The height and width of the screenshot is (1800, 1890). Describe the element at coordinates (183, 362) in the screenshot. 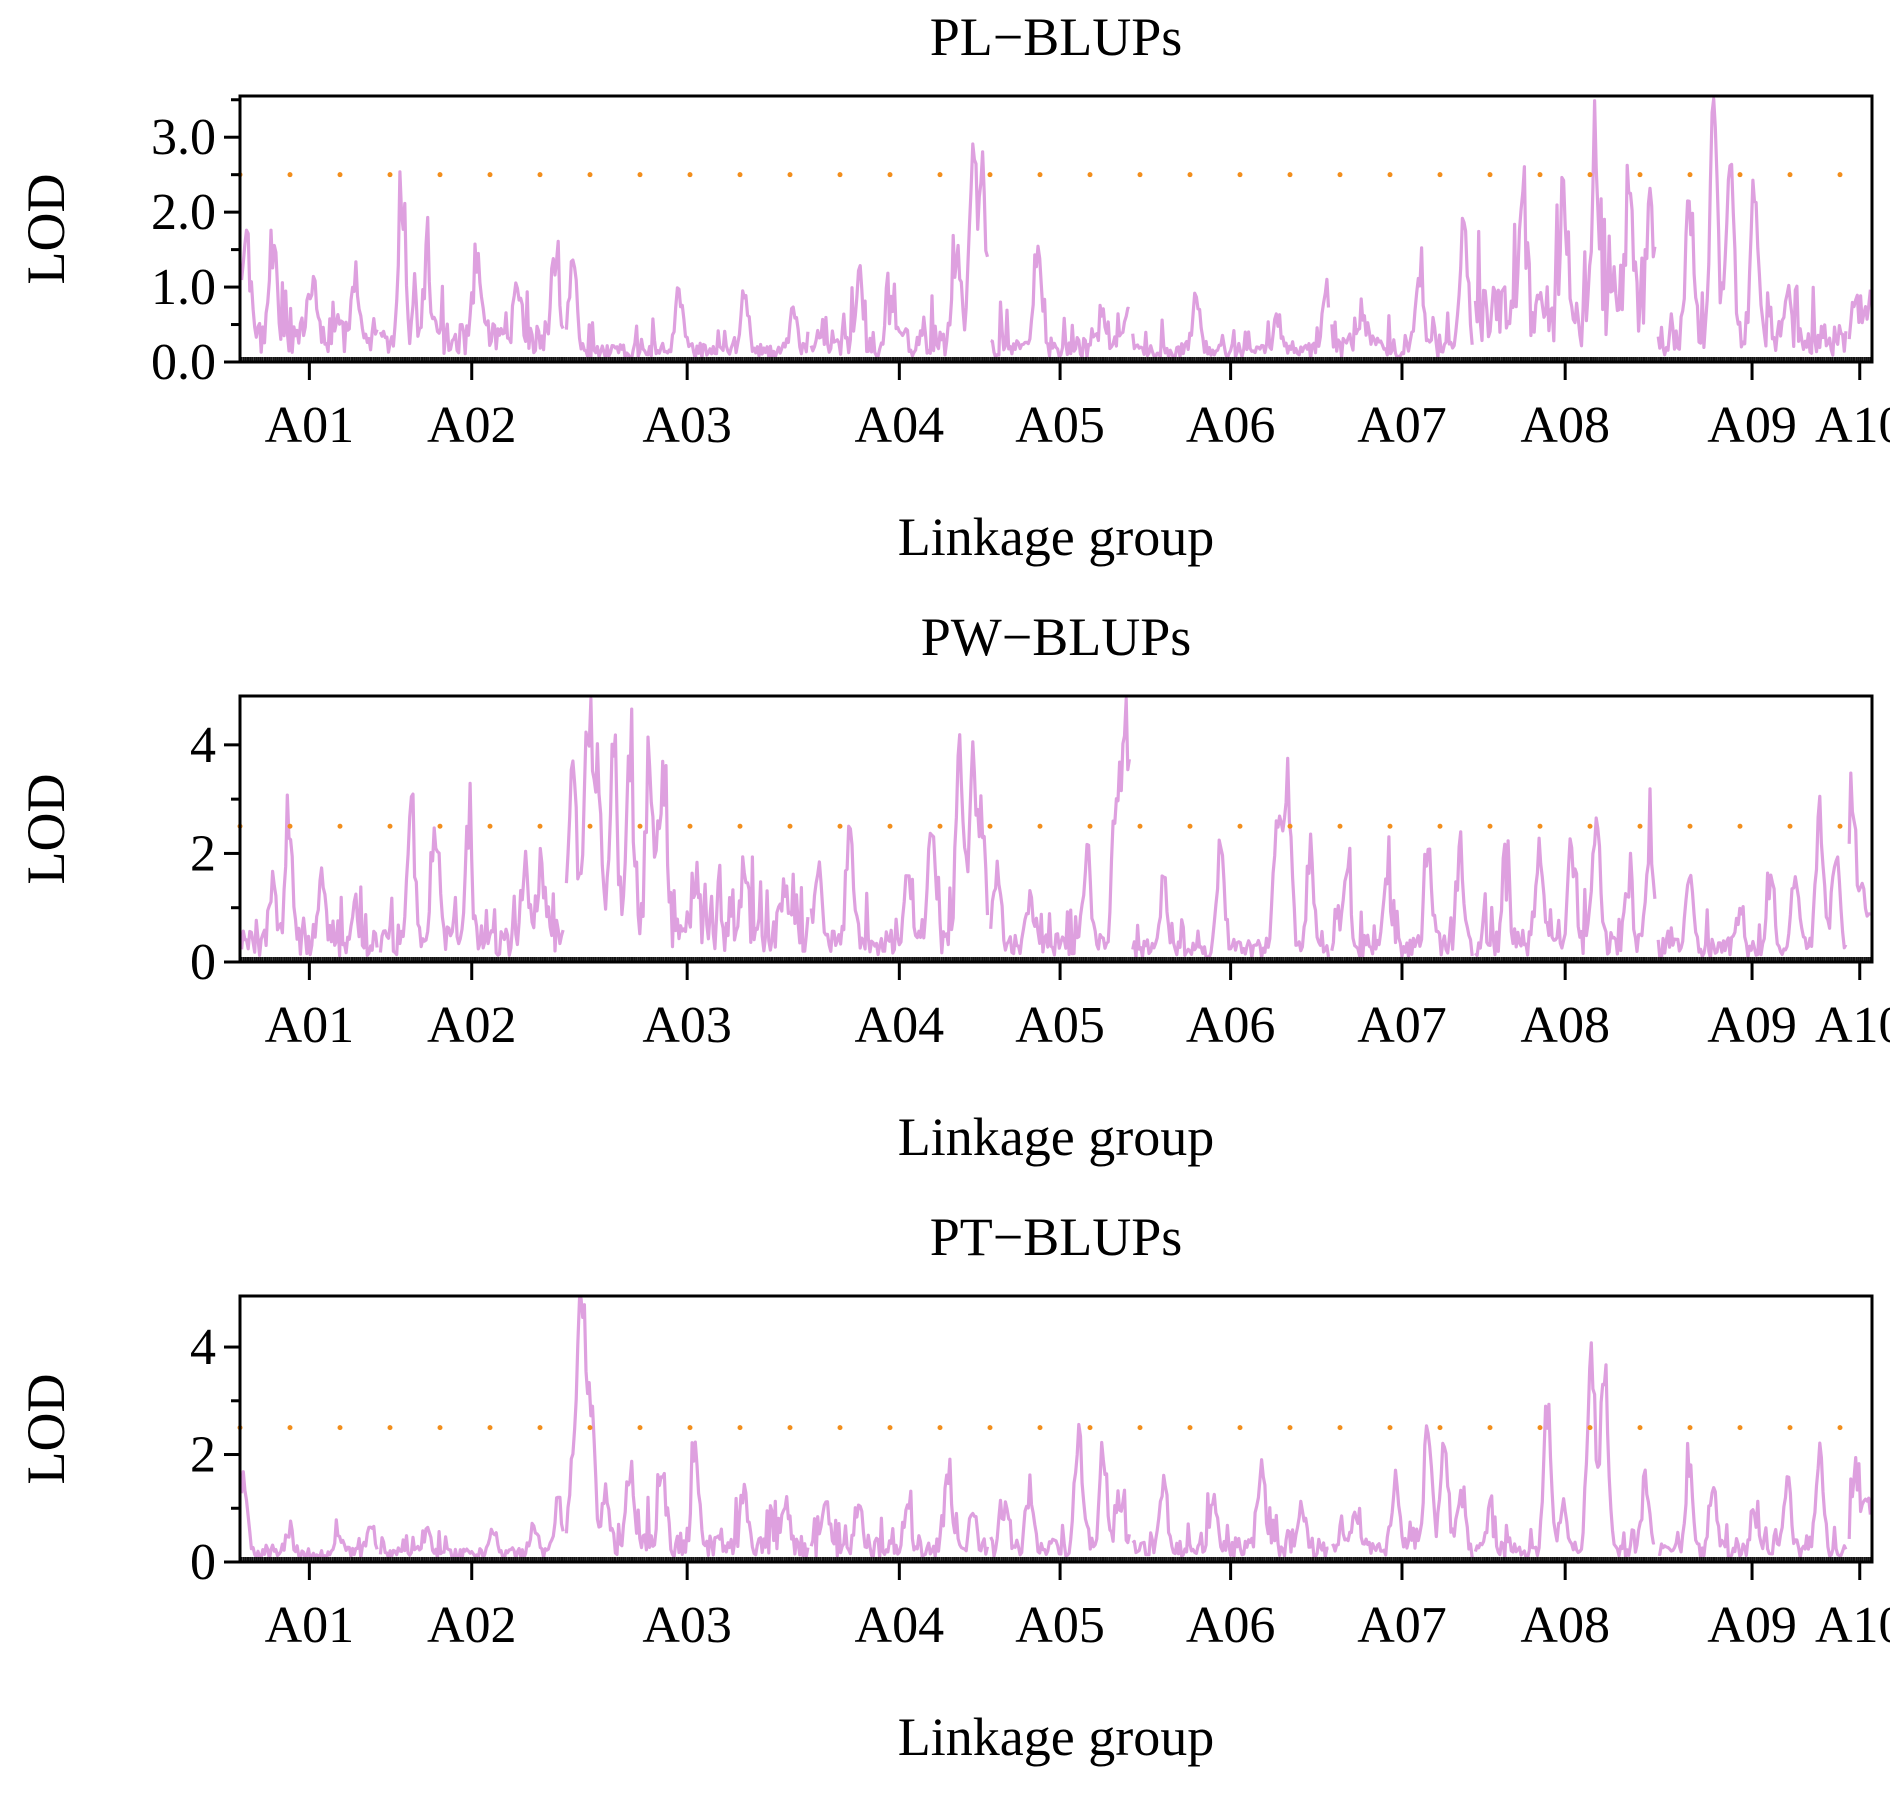

I see `y-tick-label: 0.0` at that location.